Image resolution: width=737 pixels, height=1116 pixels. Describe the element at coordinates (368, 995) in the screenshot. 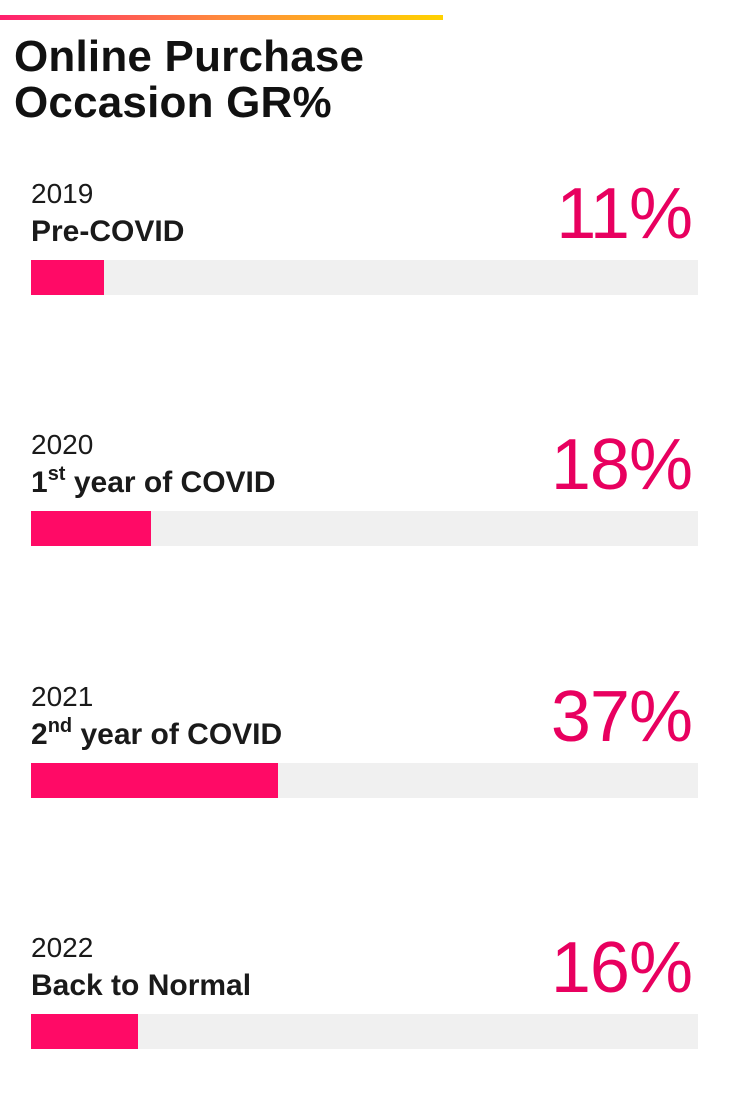

I see `bar-row-2022: 2022 Back to Normal 16%` at that location.